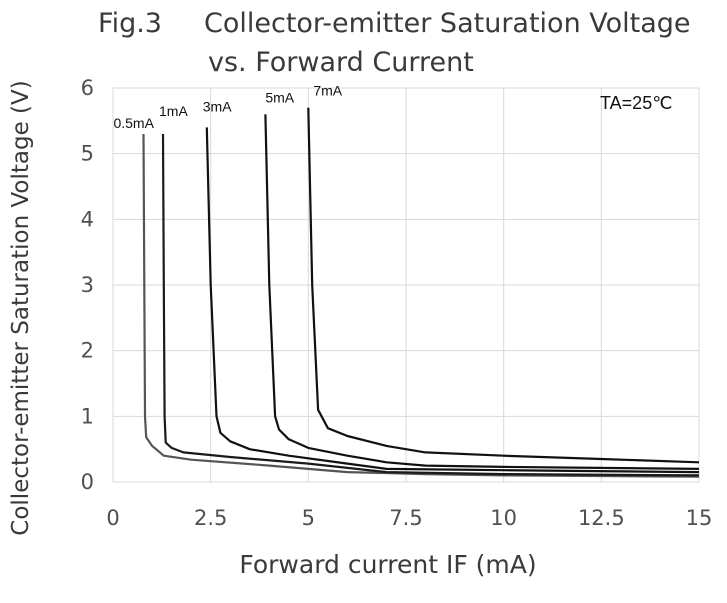  Describe the element at coordinates (87, 351) in the screenshot. I see `y-tick-label: 2` at that location.